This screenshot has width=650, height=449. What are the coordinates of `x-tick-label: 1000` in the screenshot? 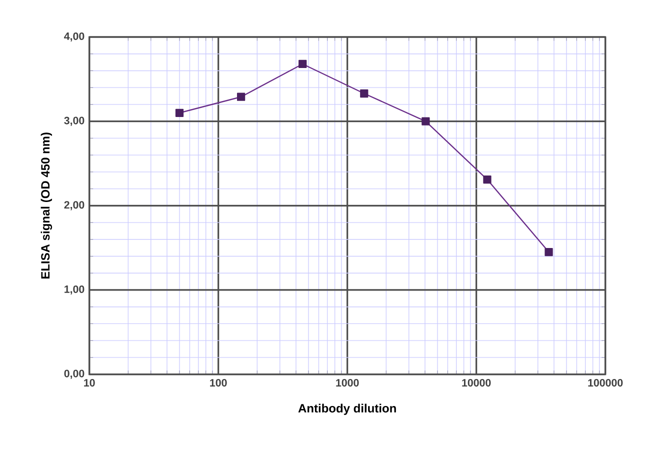 It's located at (347, 383).